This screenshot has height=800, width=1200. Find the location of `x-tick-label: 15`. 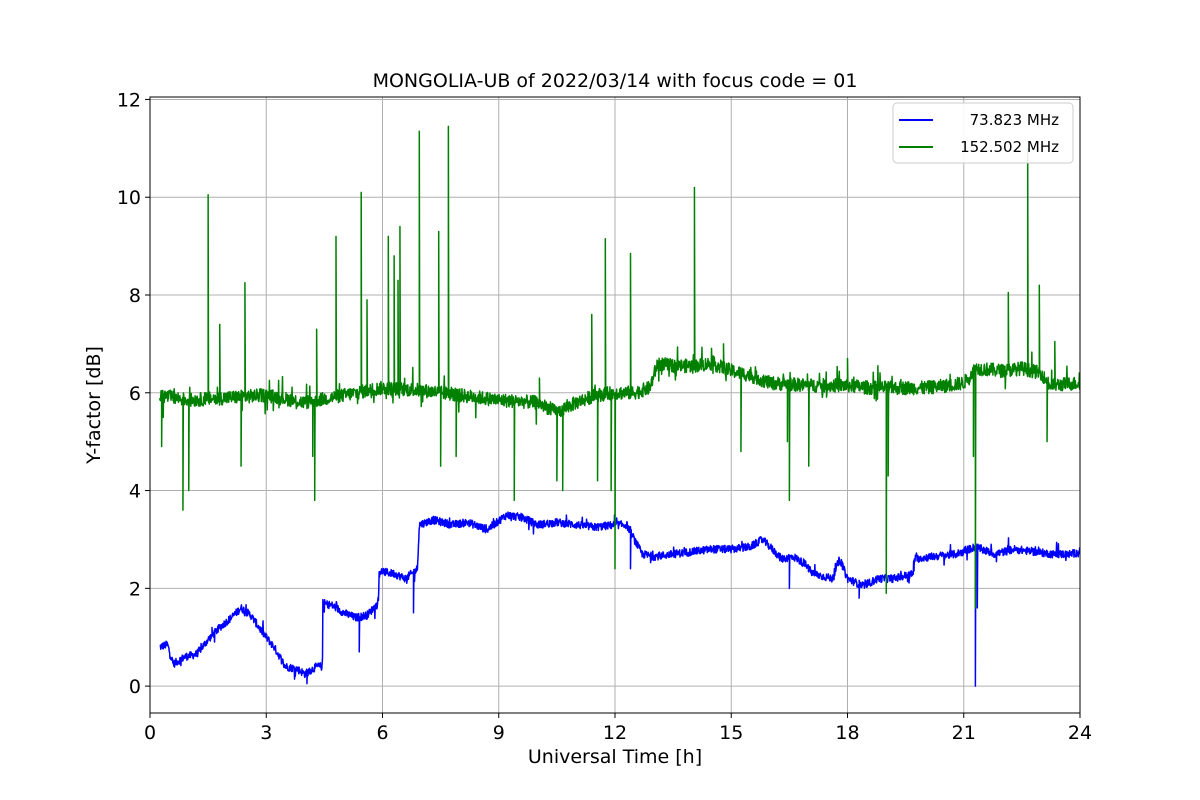

x-tick-label: 15 is located at coordinates (731, 733).